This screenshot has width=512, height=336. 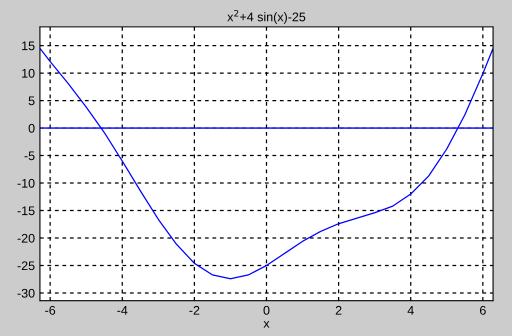 What do you see at coordinates (26, 183) in the screenshot?
I see `y-tick-label: -10` at bounding box center [26, 183].